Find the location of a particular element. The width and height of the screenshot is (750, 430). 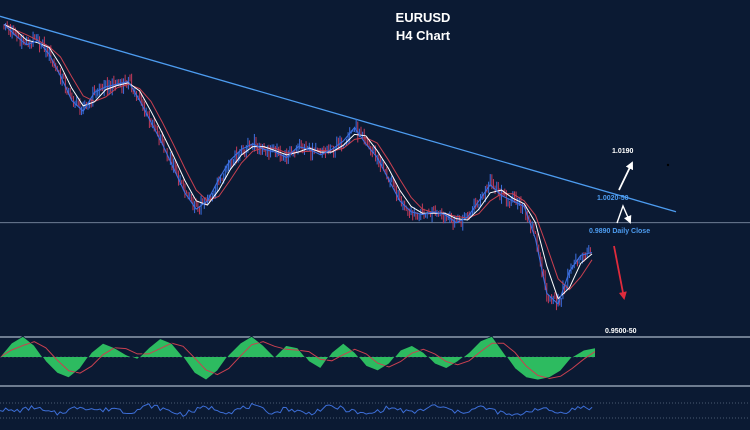

arrow-down-target is located at coordinates (620, 272).